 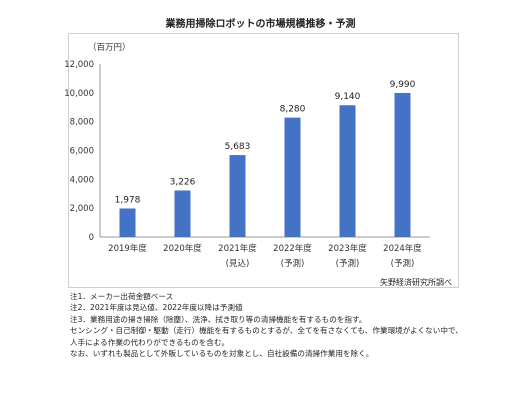 I want to click on chart-title: 業務用掃除ロボットの市場規模推移・予測, so click(x=260, y=24).